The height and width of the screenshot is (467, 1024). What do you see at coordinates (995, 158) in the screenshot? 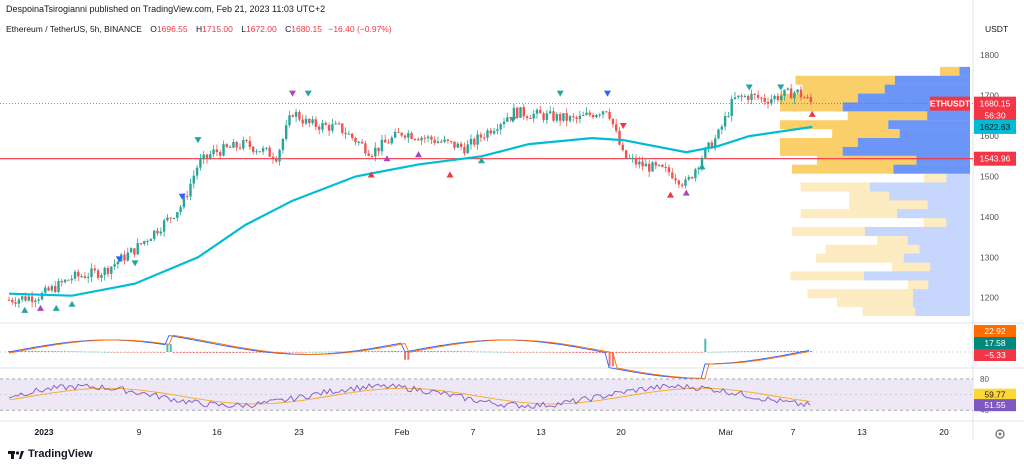
I see `support-tag-bg` at bounding box center [995, 158].